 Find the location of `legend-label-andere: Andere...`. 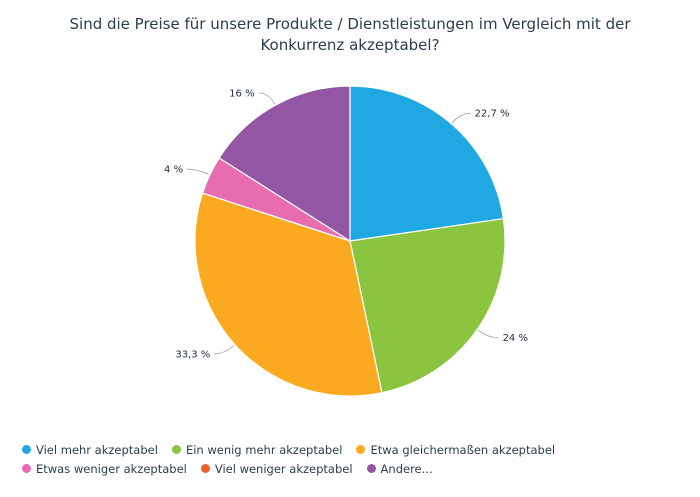

legend-label-andere: Andere... is located at coordinates (406, 468).